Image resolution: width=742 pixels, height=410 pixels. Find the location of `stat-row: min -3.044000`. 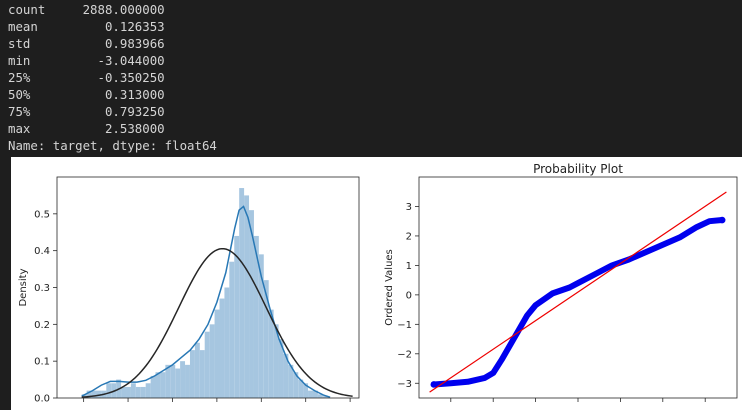

stat-row: min -3.044000 is located at coordinates (112, 60).